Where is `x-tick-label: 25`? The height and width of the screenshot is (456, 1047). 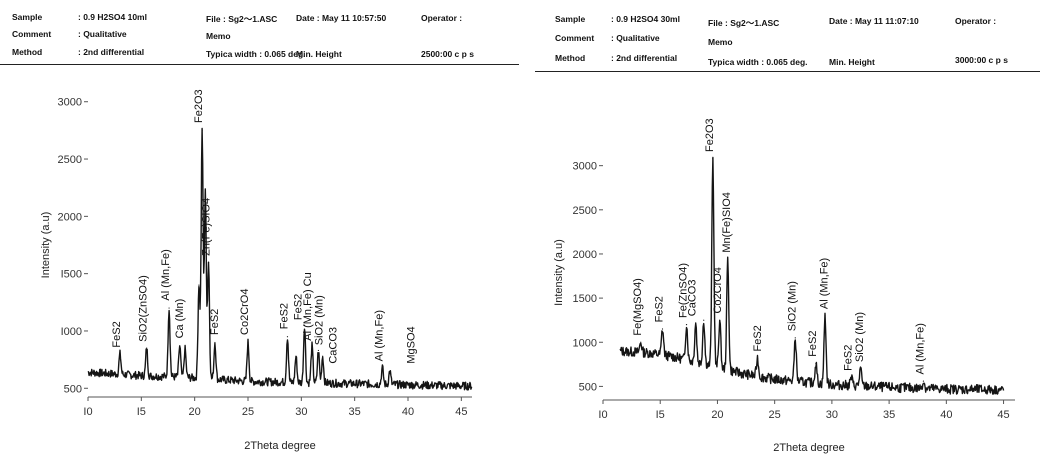
x-tick-label: 25 is located at coordinates (775, 415).